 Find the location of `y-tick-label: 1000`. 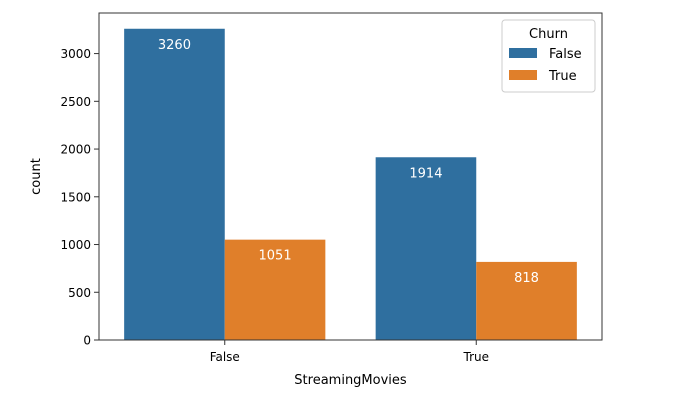

y-tick-label: 1000 is located at coordinates (75, 245).